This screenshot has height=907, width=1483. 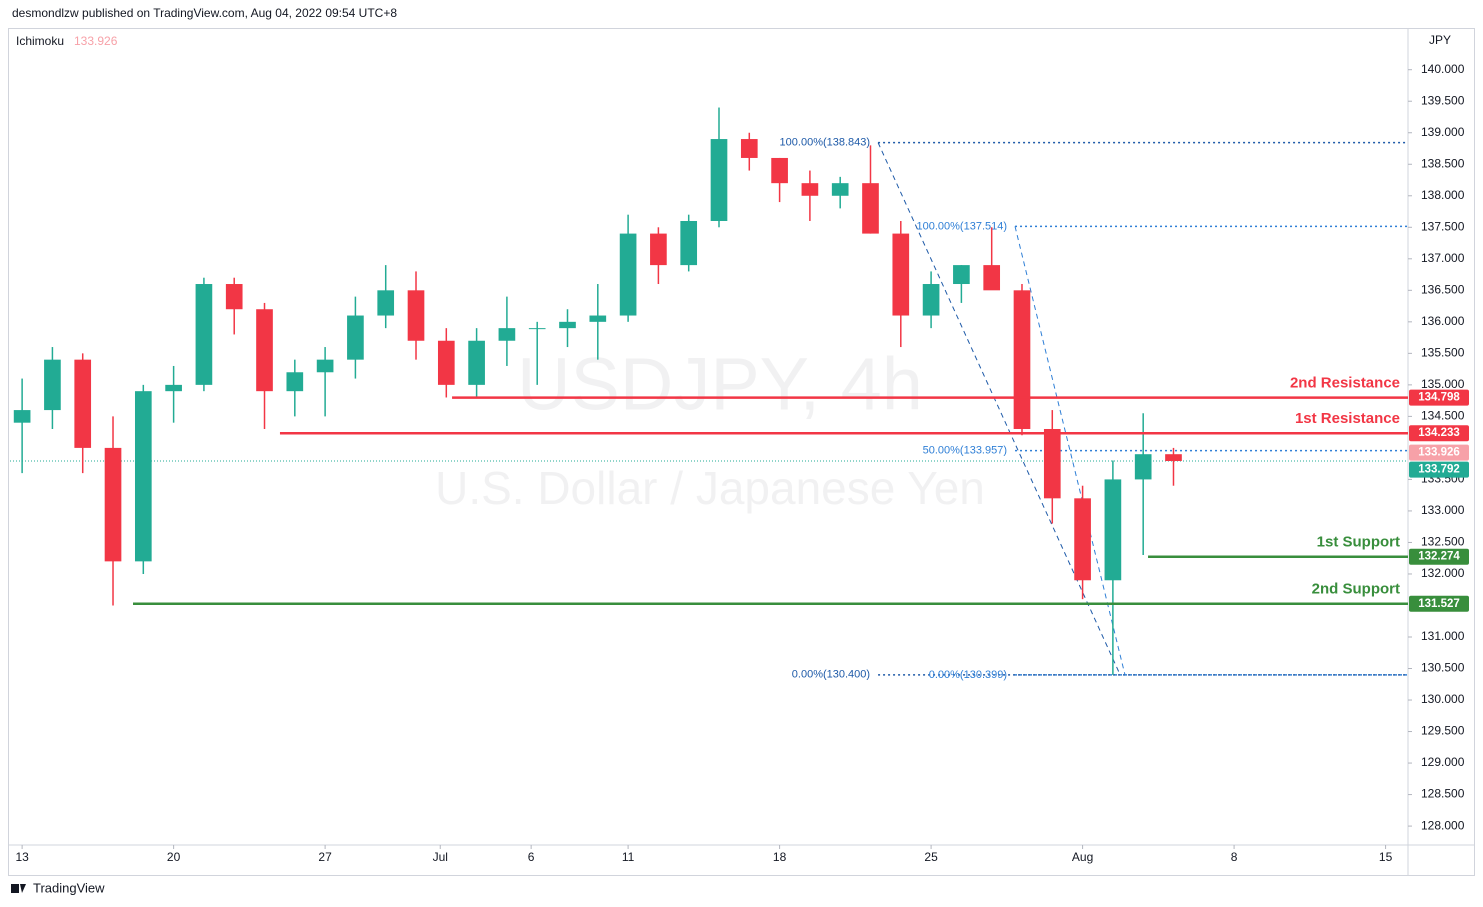 I want to click on y-tick-label: 130.500, so click(x=1443, y=668).